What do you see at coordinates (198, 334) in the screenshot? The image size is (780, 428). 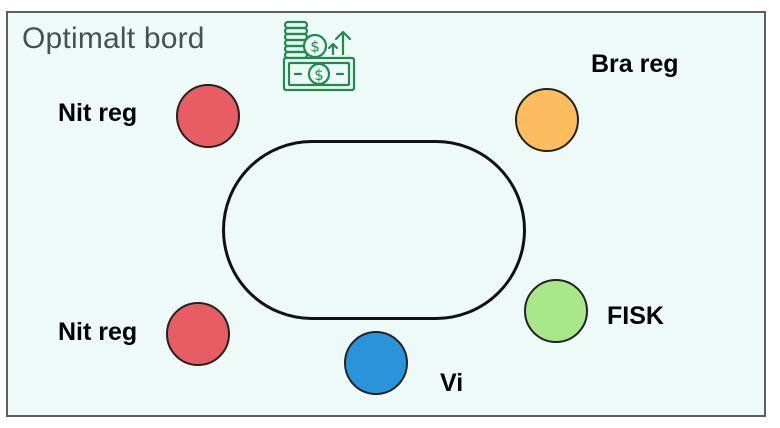 I see `seat-nit-bottom` at bounding box center [198, 334].